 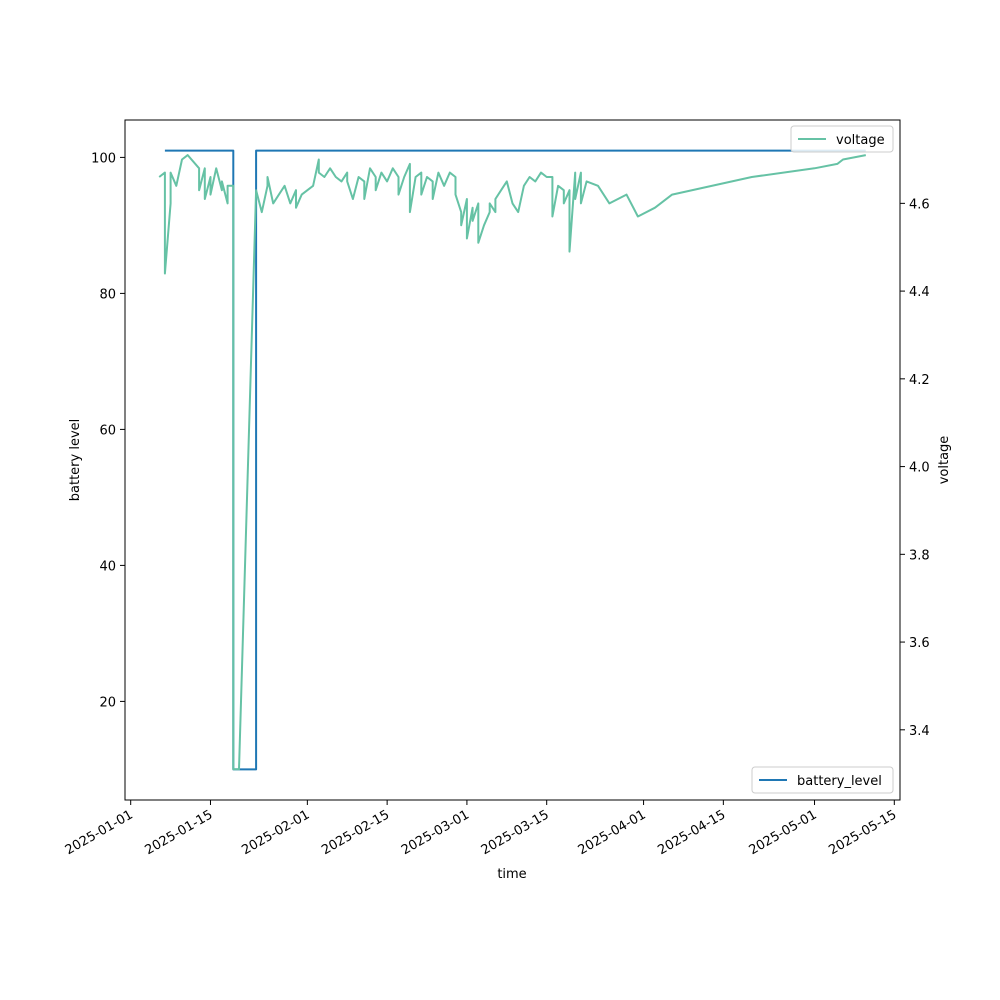 I want to click on y-right-tick-label: 3.4, so click(x=919, y=731).